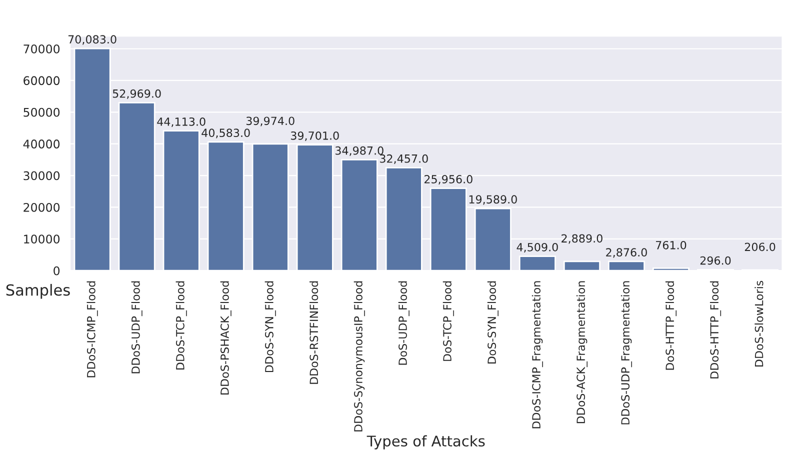 The width and height of the screenshot is (787, 451). What do you see at coordinates (493, 200) in the screenshot?
I see `data-label: 19,589.0` at bounding box center [493, 200].